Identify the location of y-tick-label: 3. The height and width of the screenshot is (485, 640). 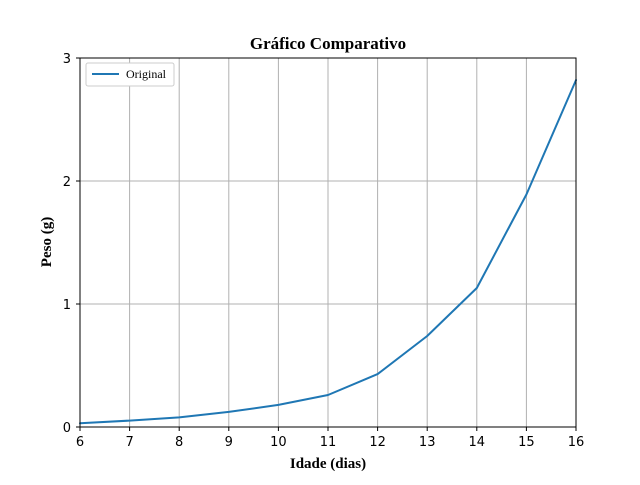
(67, 59).